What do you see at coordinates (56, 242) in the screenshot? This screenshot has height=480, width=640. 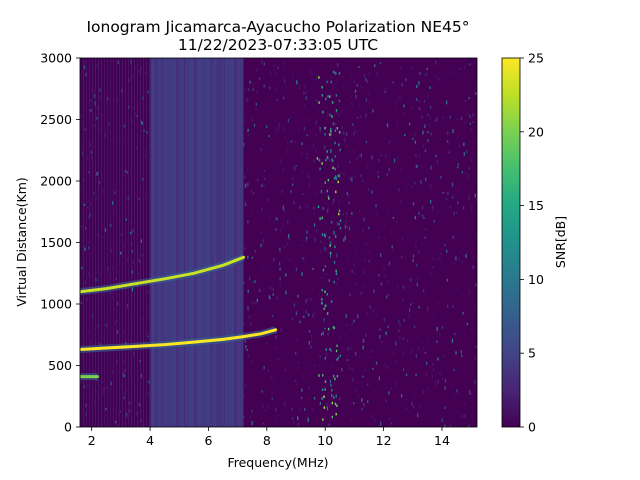 I see `y-tick-label: 1500` at bounding box center [56, 242].